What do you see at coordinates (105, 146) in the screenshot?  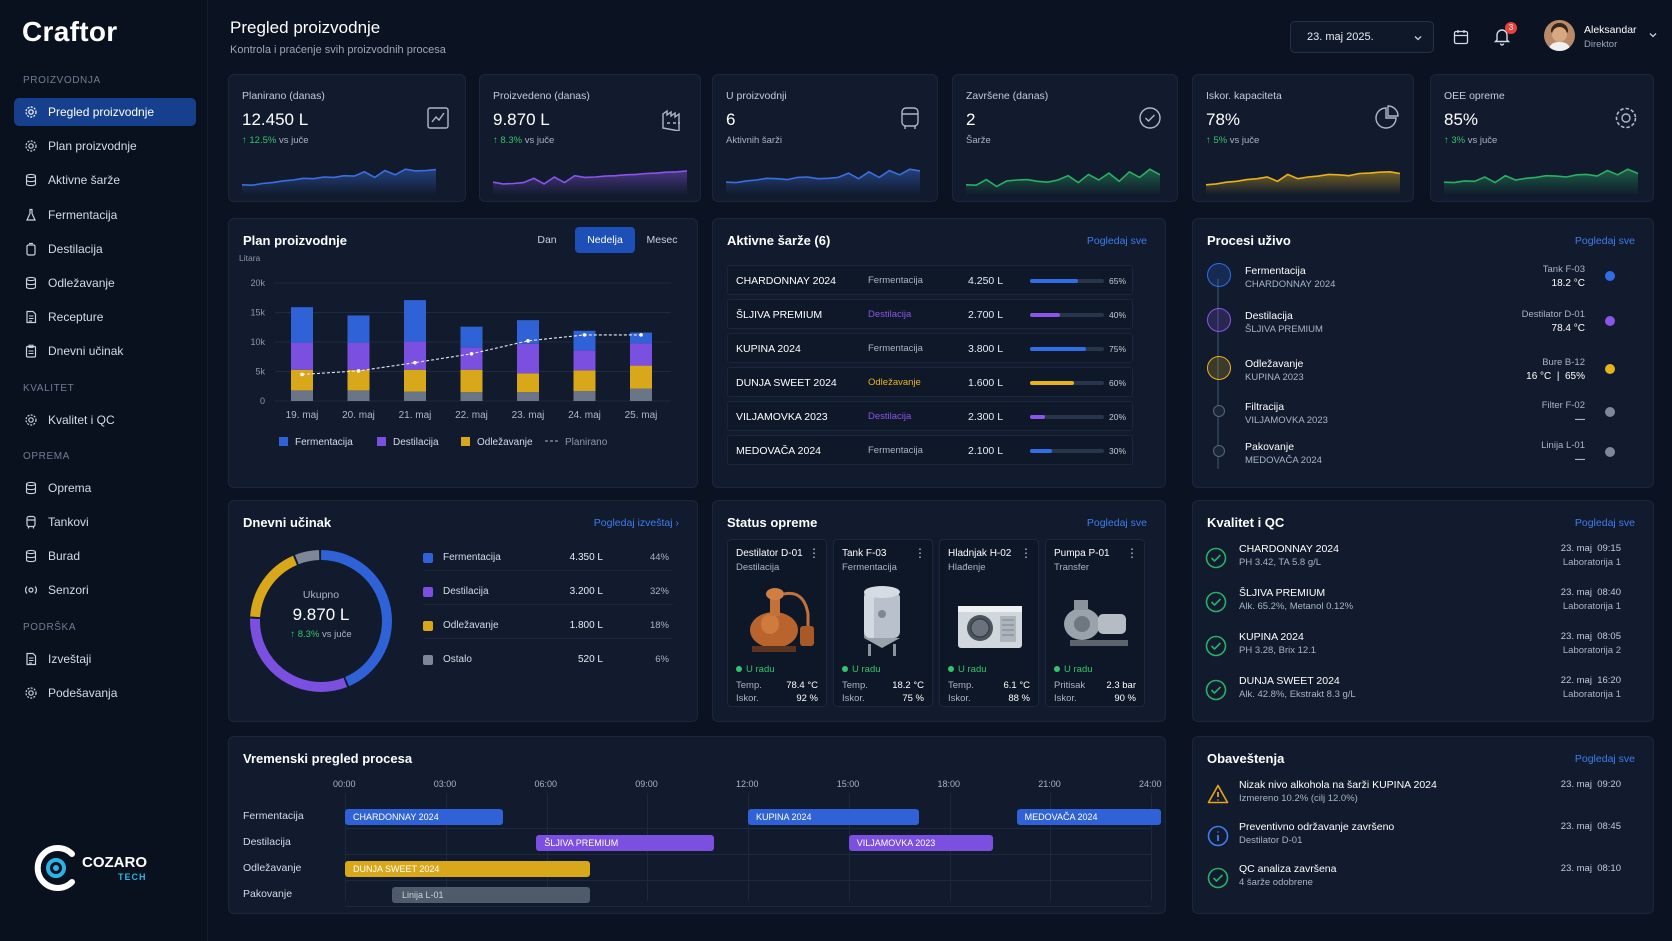 I see `sidebar-item-plan-proizvodnje: Plan proizvodnje` at bounding box center [105, 146].